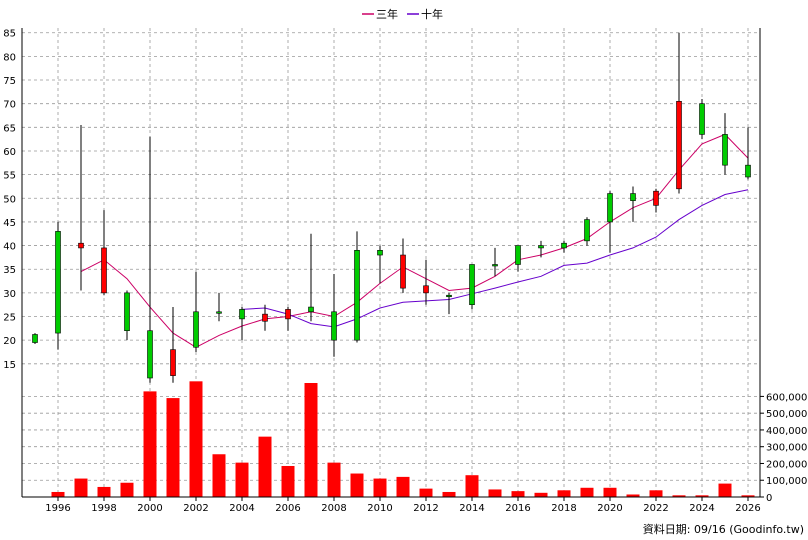  I want to click on x-tick-label: 1998, so click(103, 508).